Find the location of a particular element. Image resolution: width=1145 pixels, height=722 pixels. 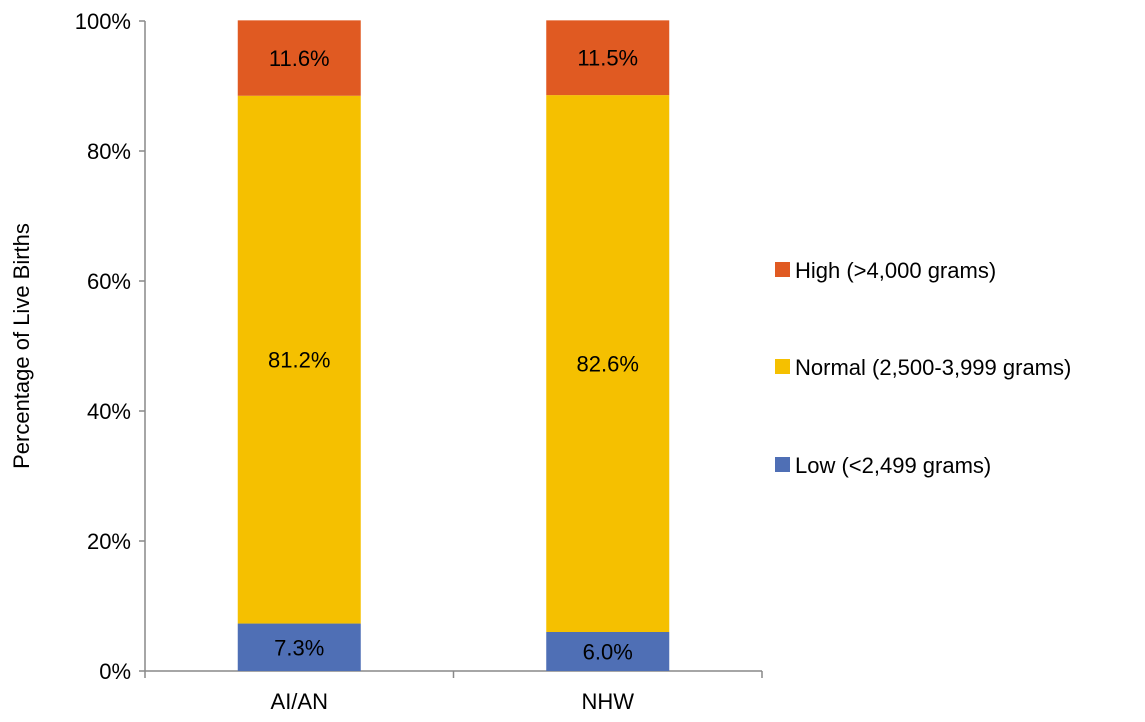

data-label: 11.6% is located at coordinates (299, 58).